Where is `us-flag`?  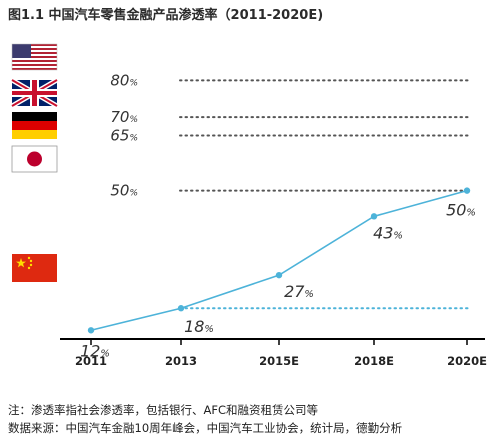 us-flag is located at coordinates (34, 57).